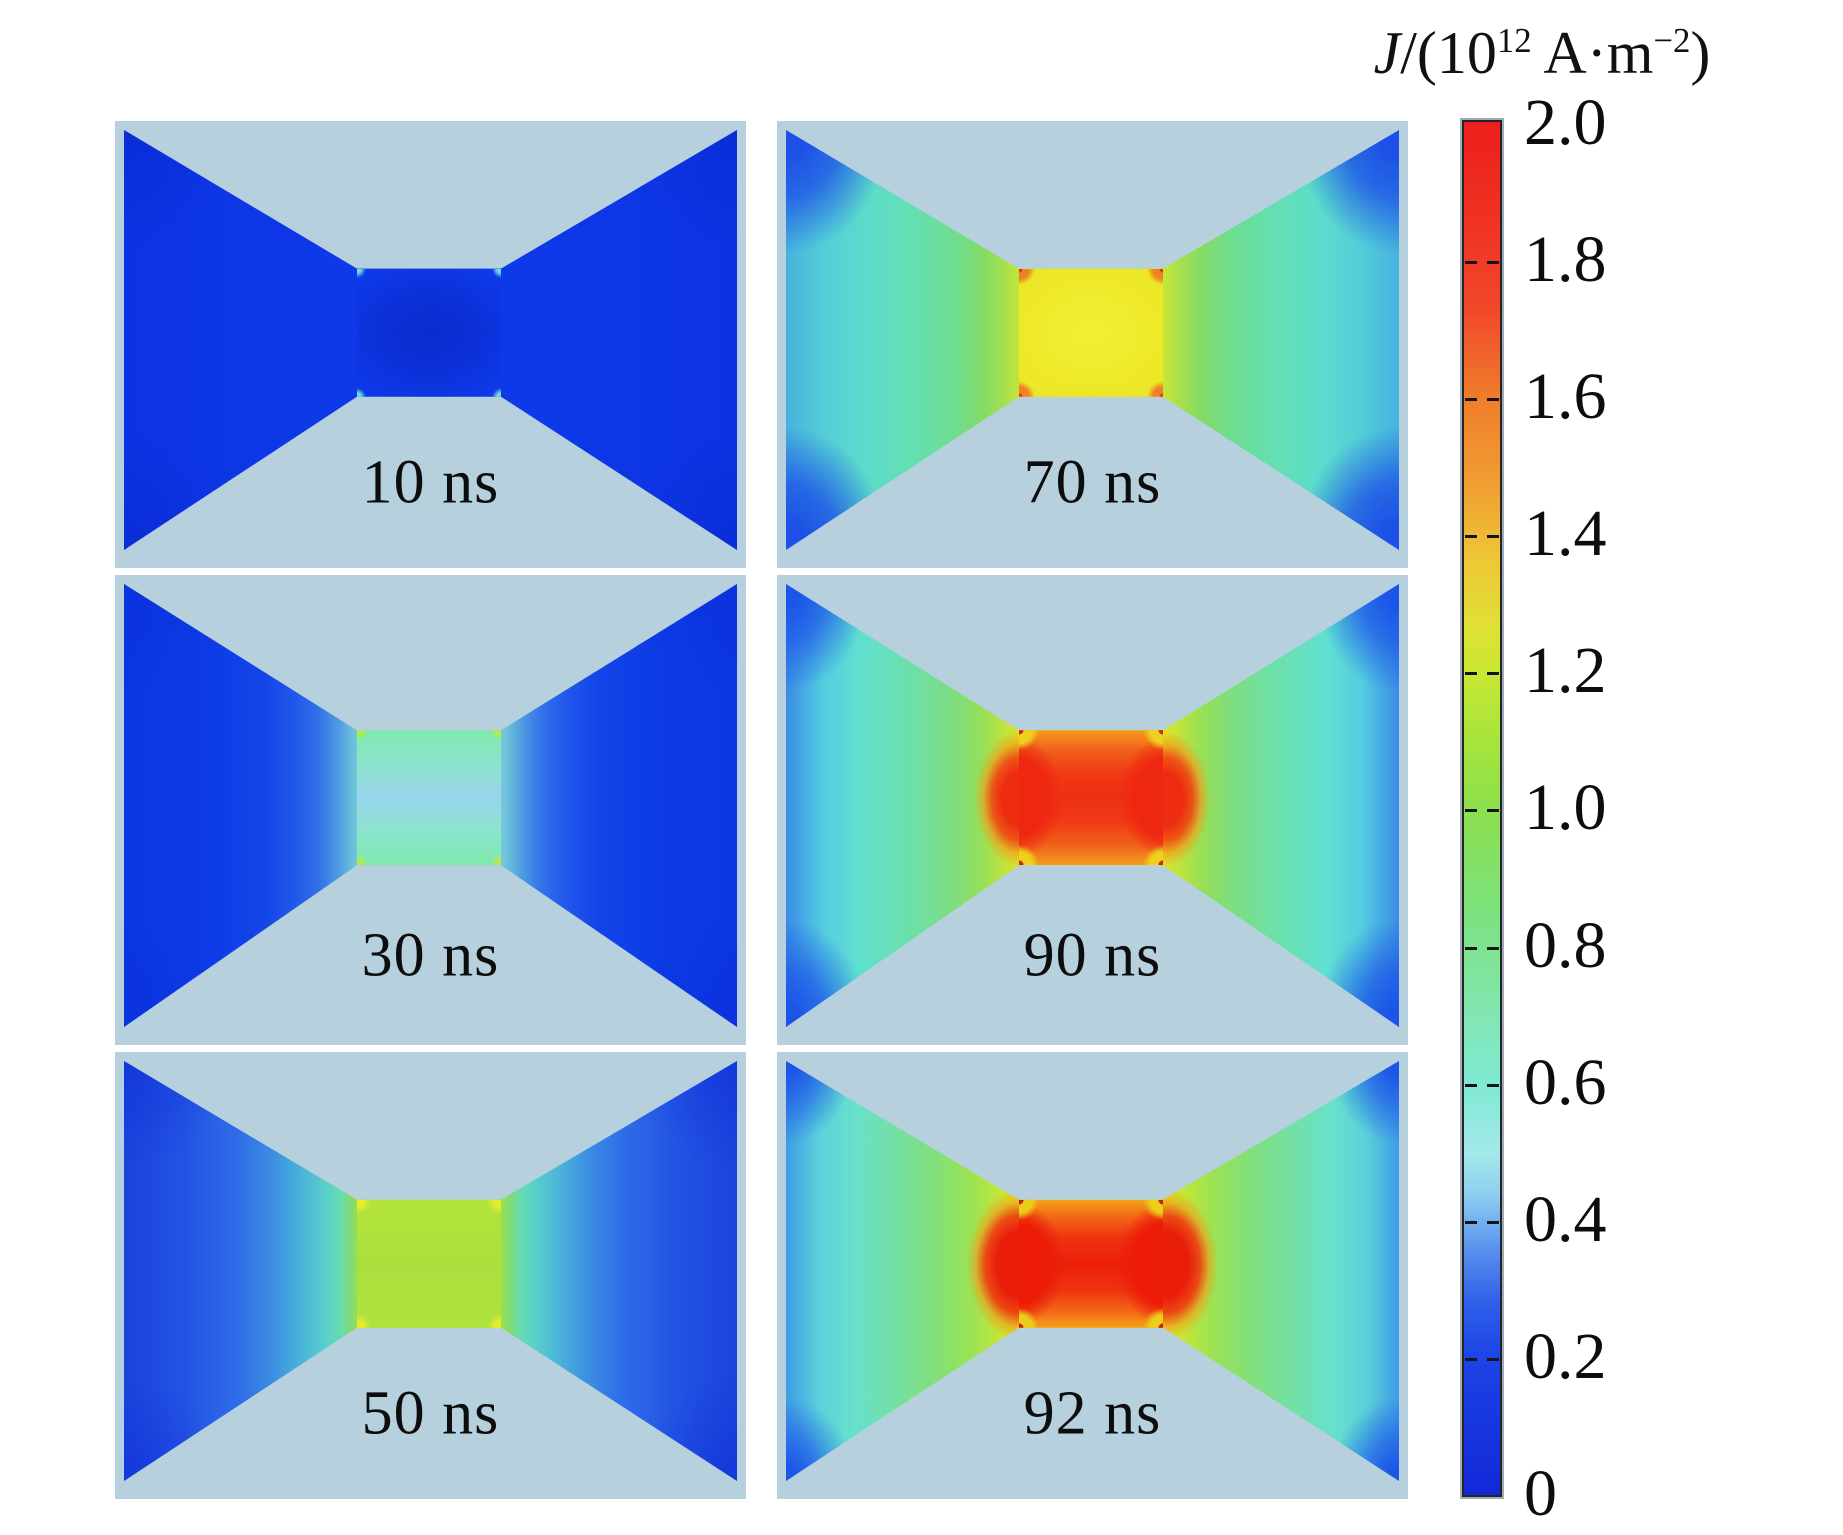 The width and height of the screenshot is (1843, 1535). I want to click on colorbar-title-unit: A·m, so click(1592, 53).